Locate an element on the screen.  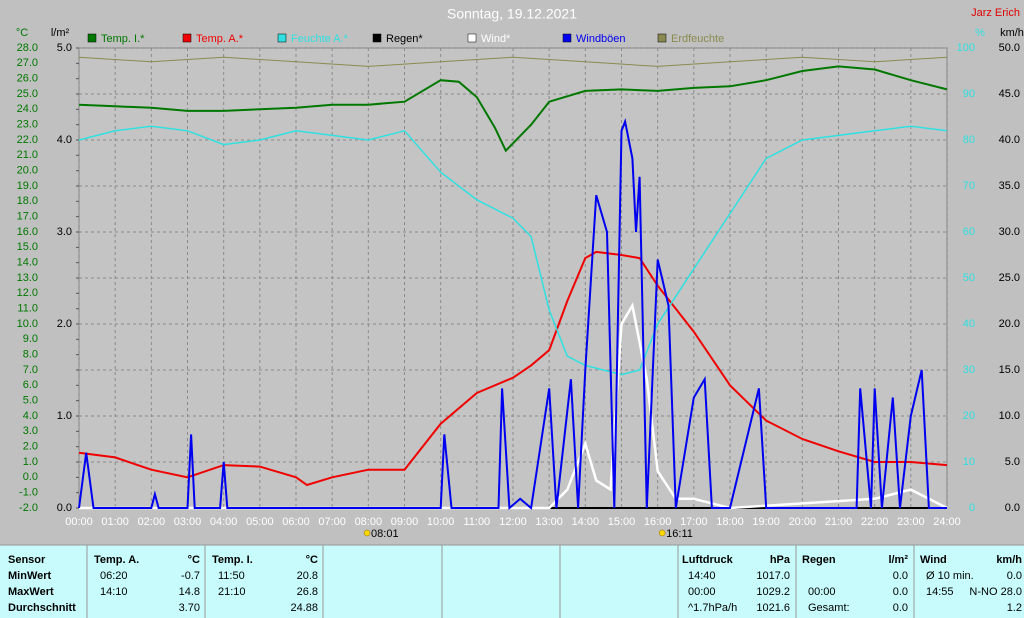
legend-label: Wind* is located at coordinates (496, 39).